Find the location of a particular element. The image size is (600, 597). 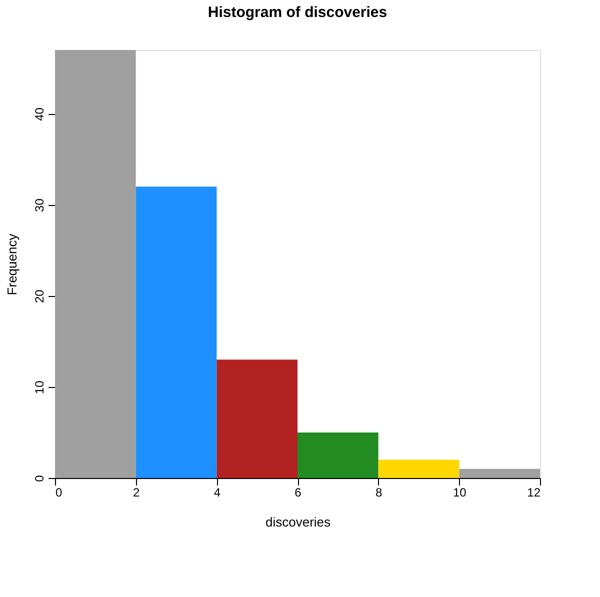

y-tick-label: 10 is located at coordinates (39, 387).